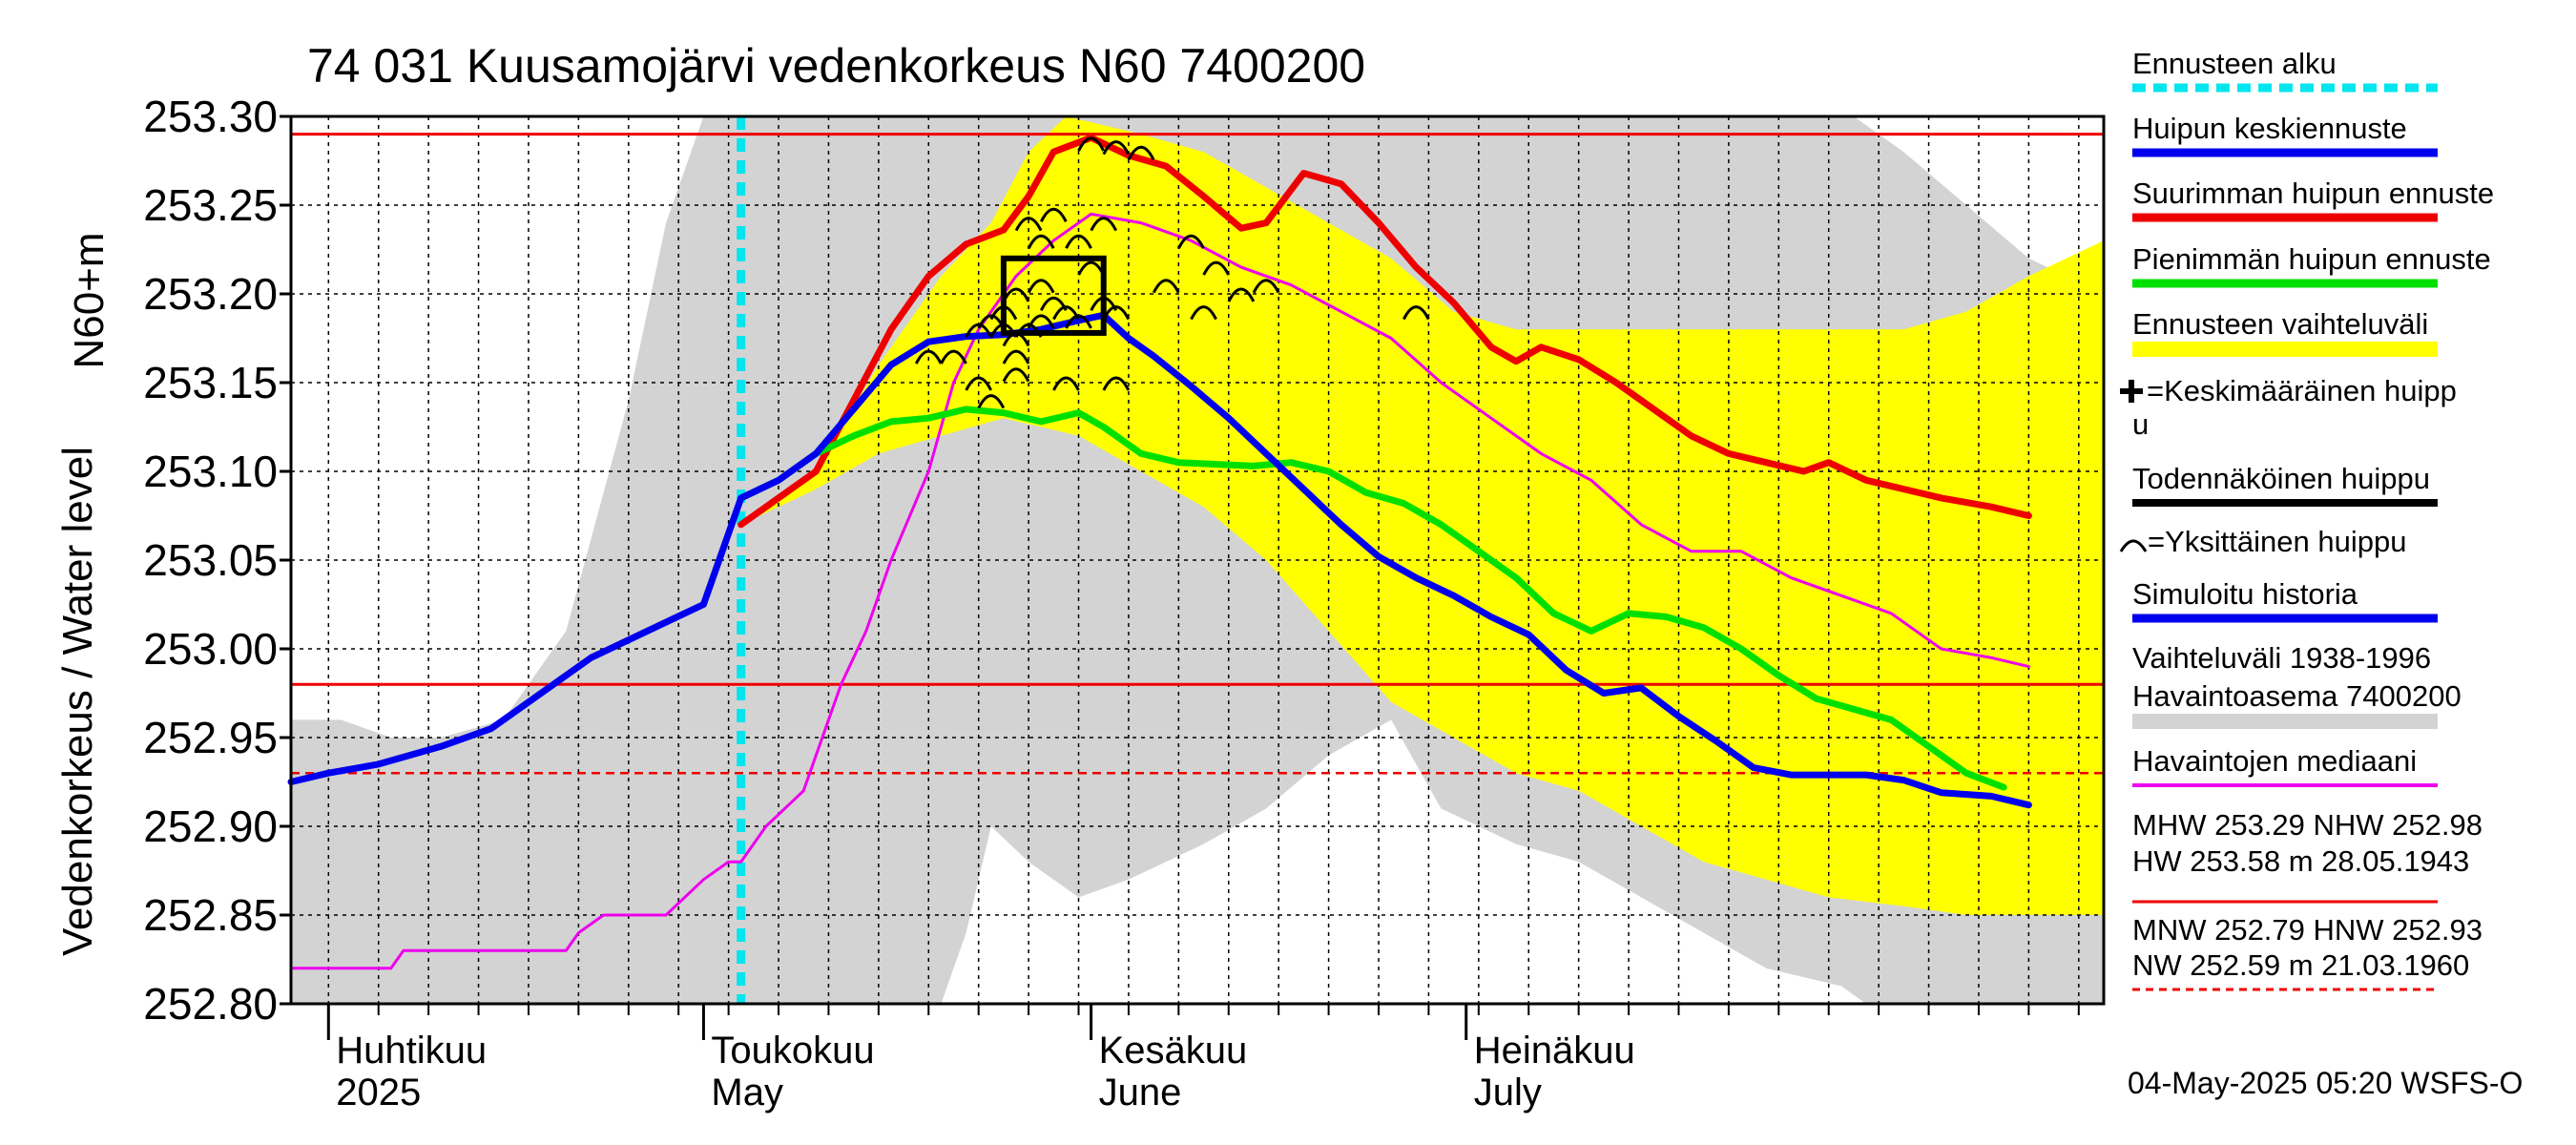  I want to click on probable-peak-box, so click(1053, 296).